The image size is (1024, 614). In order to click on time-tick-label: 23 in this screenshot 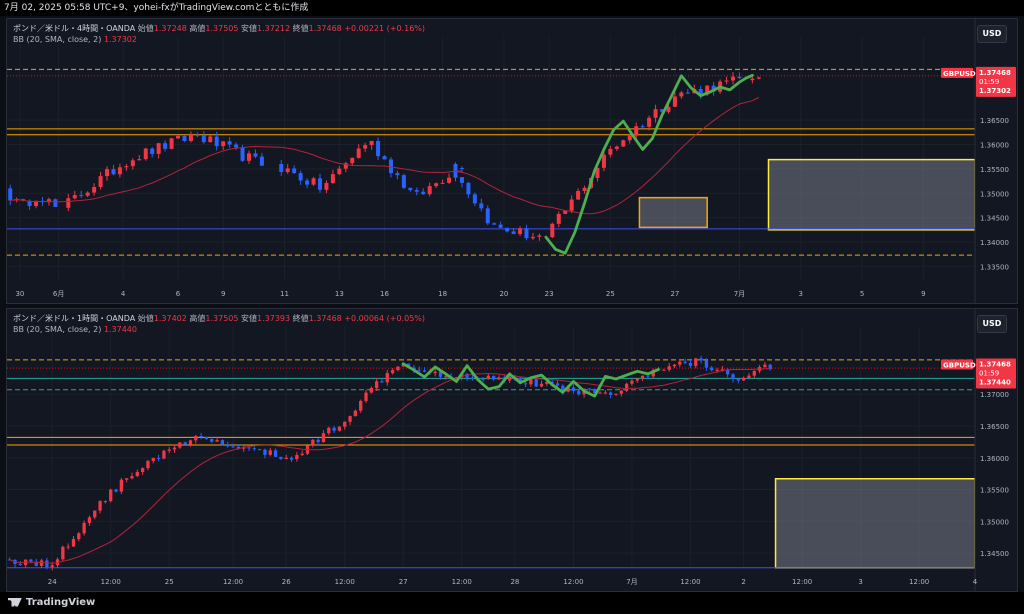, I will do `click(549, 294)`.